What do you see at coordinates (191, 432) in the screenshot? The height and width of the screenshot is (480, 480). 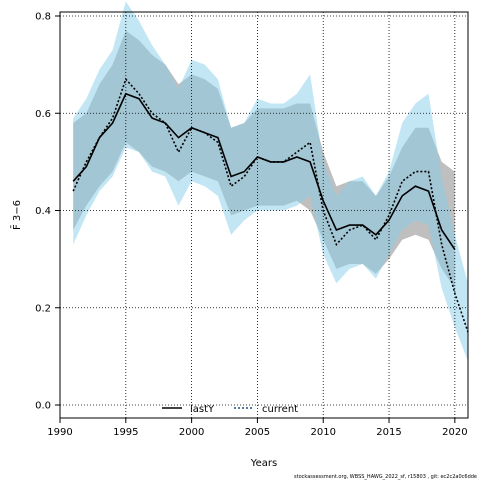 I see `x-tick-label: 2000` at bounding box center [191, 432].